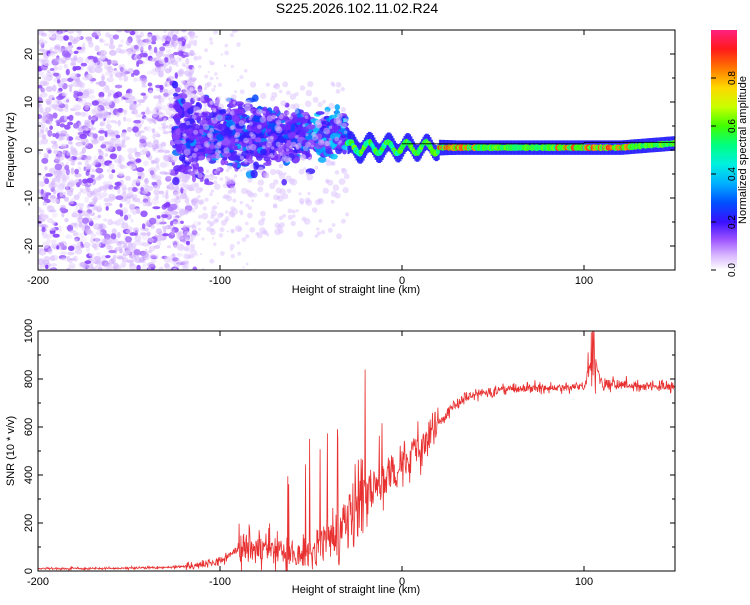 Image resolution: width=750 pixels, height=605 pixels. What do you see at coordinates (38, 281) in the screenshot?
I see `spectrogram-x-tick-label: -200` at bounding box center [38, 281].